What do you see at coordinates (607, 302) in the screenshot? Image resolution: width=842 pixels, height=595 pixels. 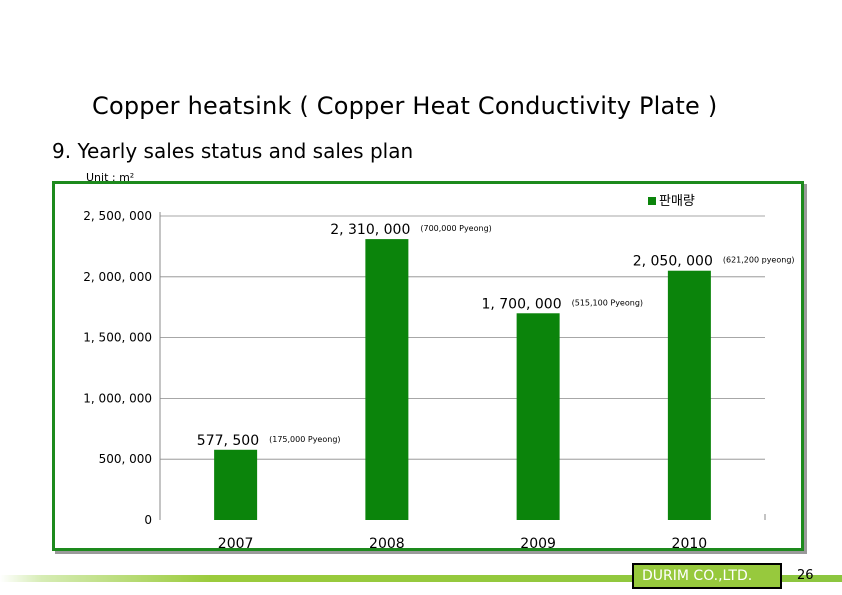 I see `pyeong-annotation: (515,100 Pyeong)` at bounding box center [607, 302].